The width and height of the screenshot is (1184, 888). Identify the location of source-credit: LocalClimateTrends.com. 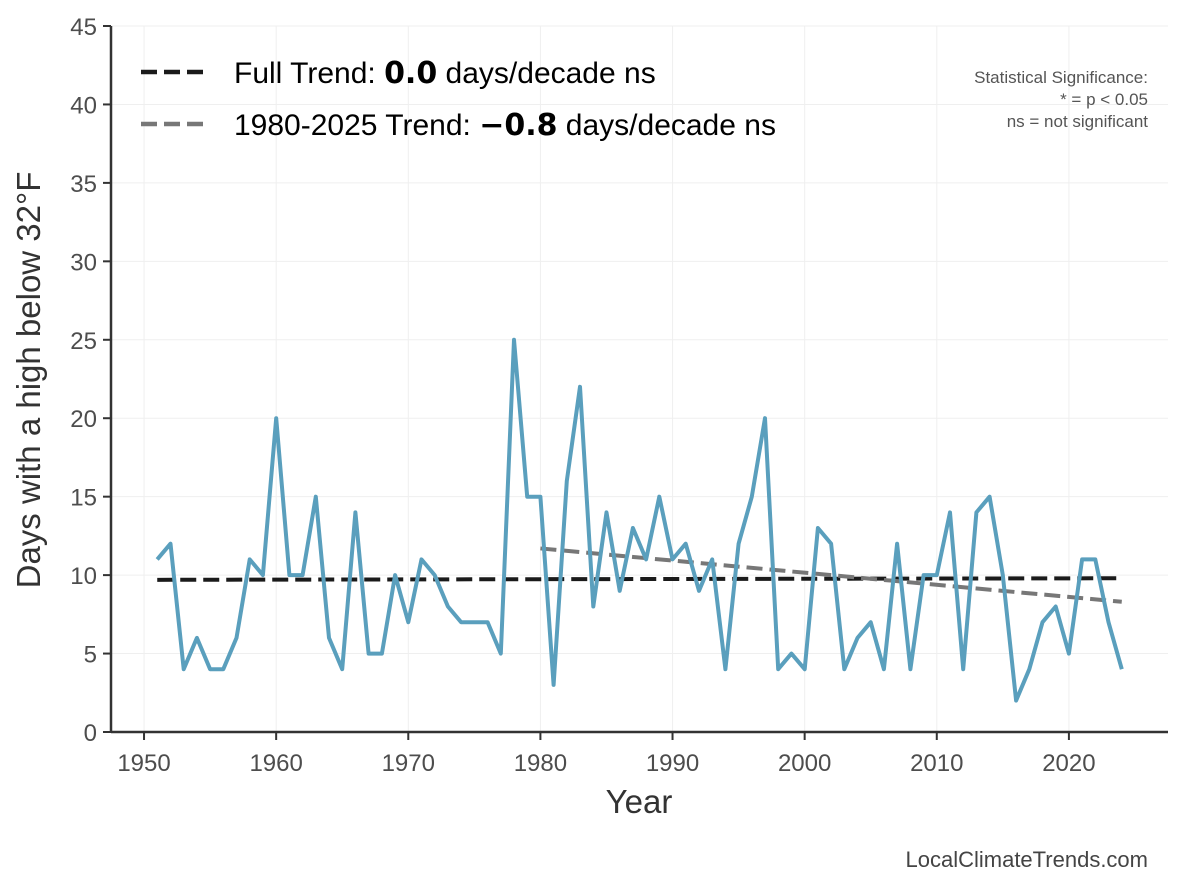
(1027, 859).